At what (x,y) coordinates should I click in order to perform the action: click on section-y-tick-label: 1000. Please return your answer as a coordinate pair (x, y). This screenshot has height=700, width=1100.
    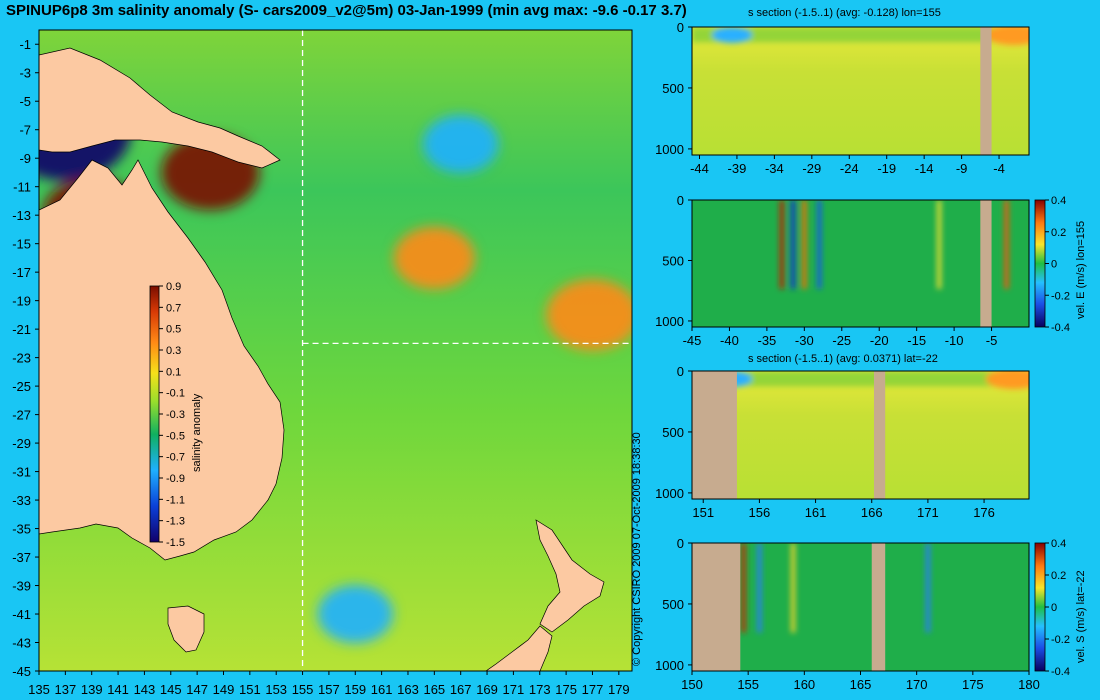
    Looking at the image, I should click on (669, 665).